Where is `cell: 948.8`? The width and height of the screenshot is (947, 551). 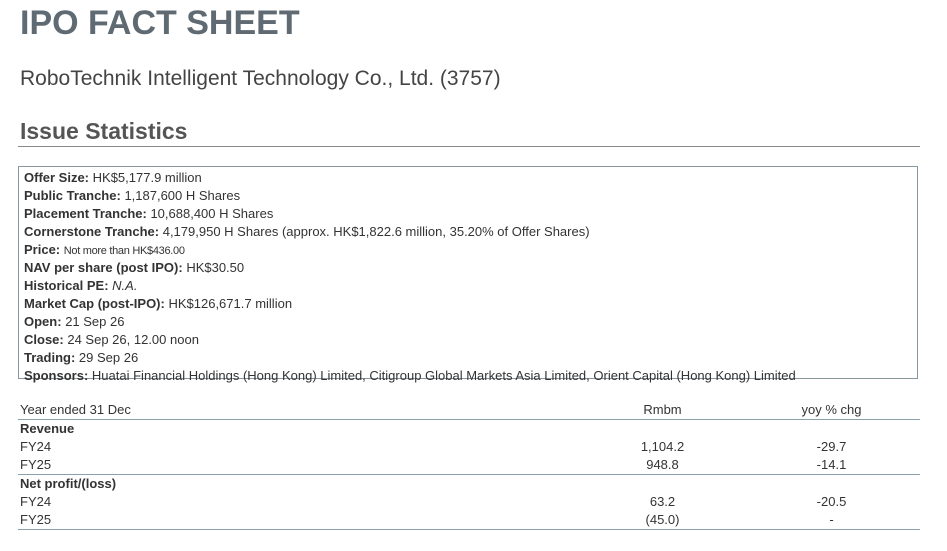
cell: 948.8 is located at coordinates (662, 465).